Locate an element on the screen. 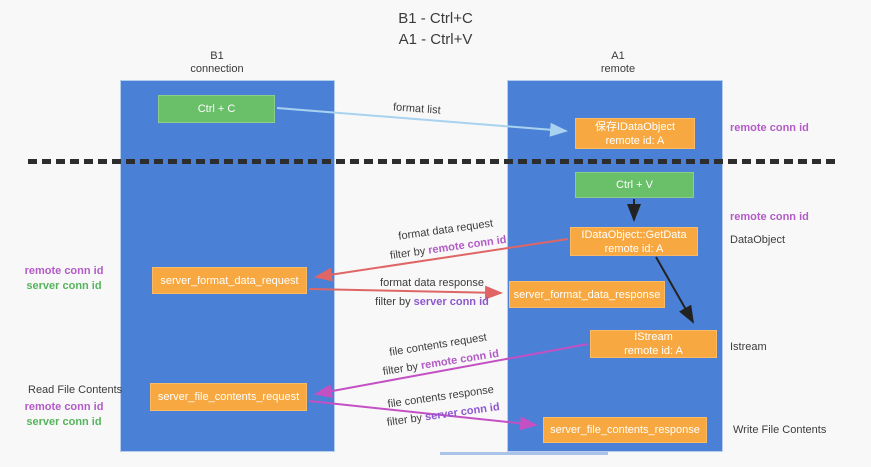  ctrl-v-box: Ctrl + V is located at coordinates (634, 185).